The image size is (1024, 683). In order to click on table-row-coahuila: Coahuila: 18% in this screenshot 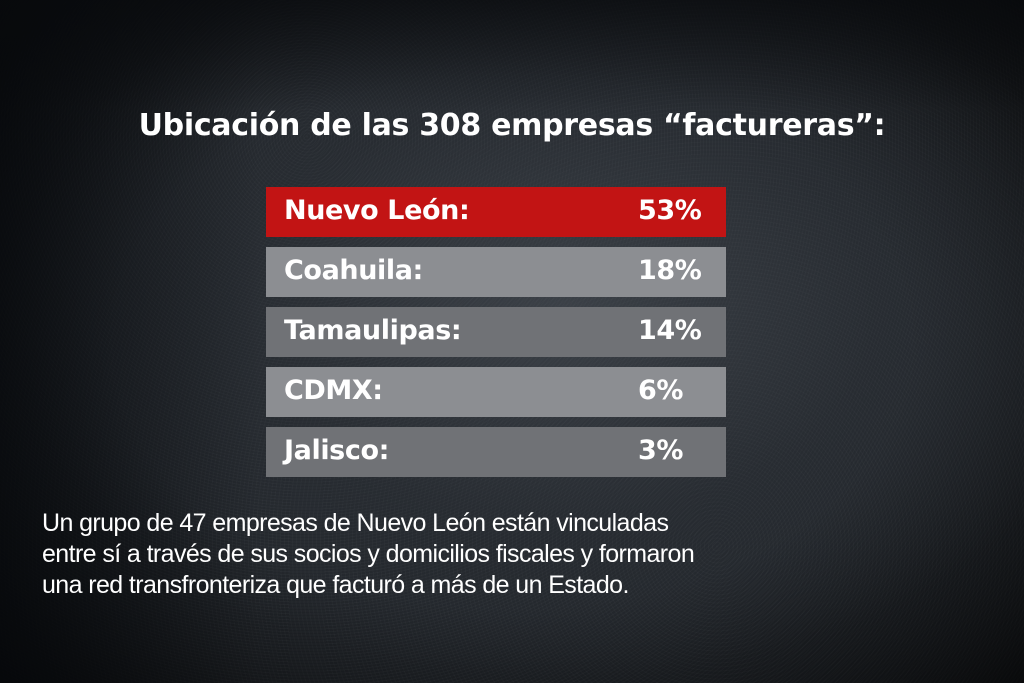, I will do `click(496, 272)`.